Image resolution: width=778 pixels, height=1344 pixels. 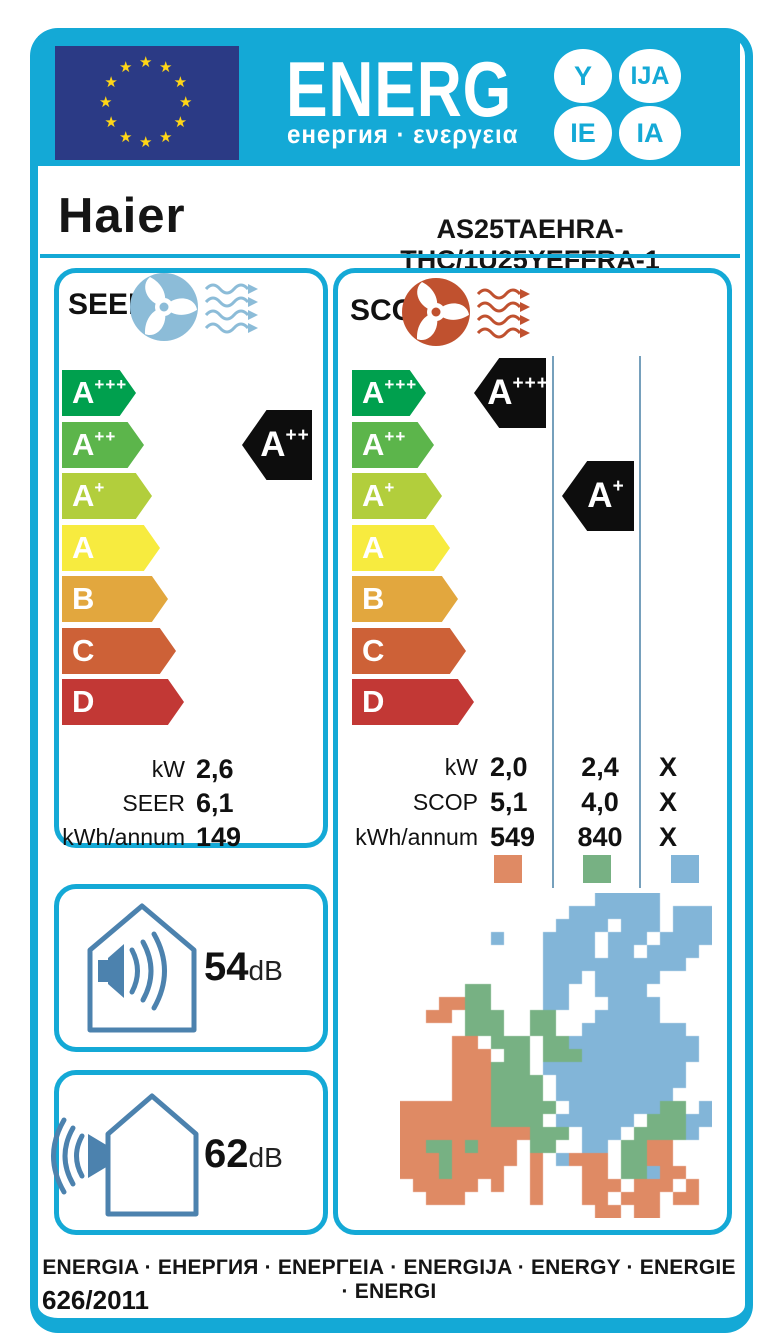 I want to click on regulation-number: 626/2011, so click(x=96, y=1300).